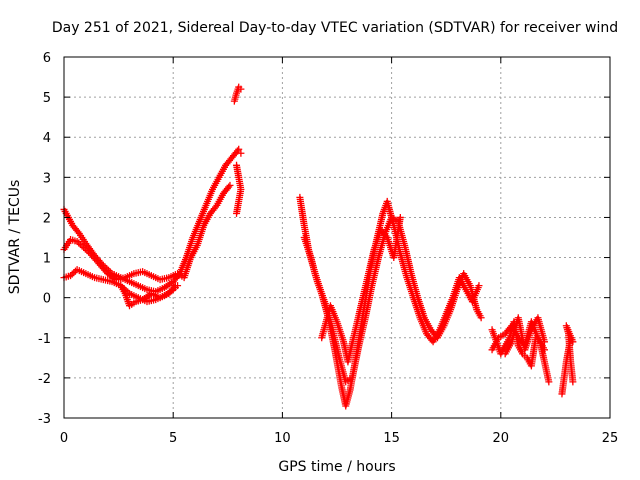 Image resolution: width=640 pixels, height=480 pixels. I want to click on x-tick-label: 20, so click(501, 438).